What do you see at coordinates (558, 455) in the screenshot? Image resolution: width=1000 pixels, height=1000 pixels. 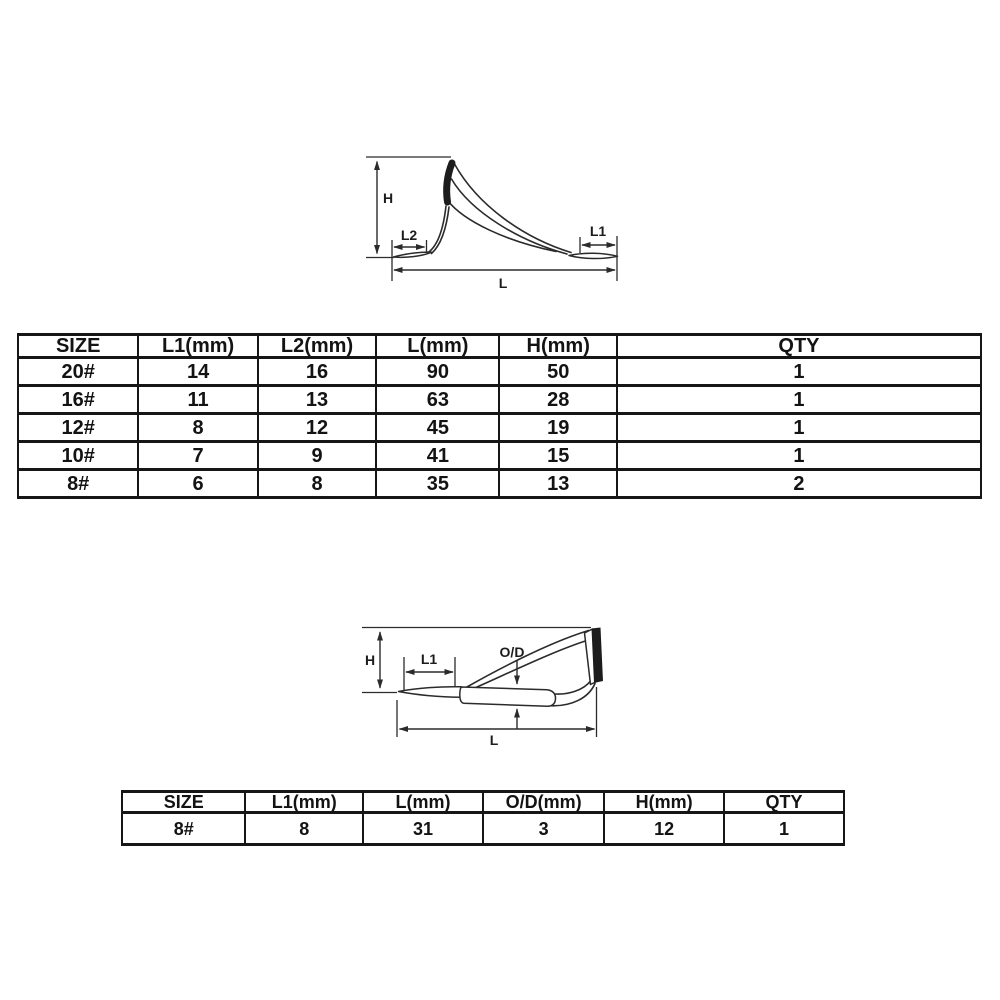 I see `table-cell: 15` at bounding box center [558, 455].